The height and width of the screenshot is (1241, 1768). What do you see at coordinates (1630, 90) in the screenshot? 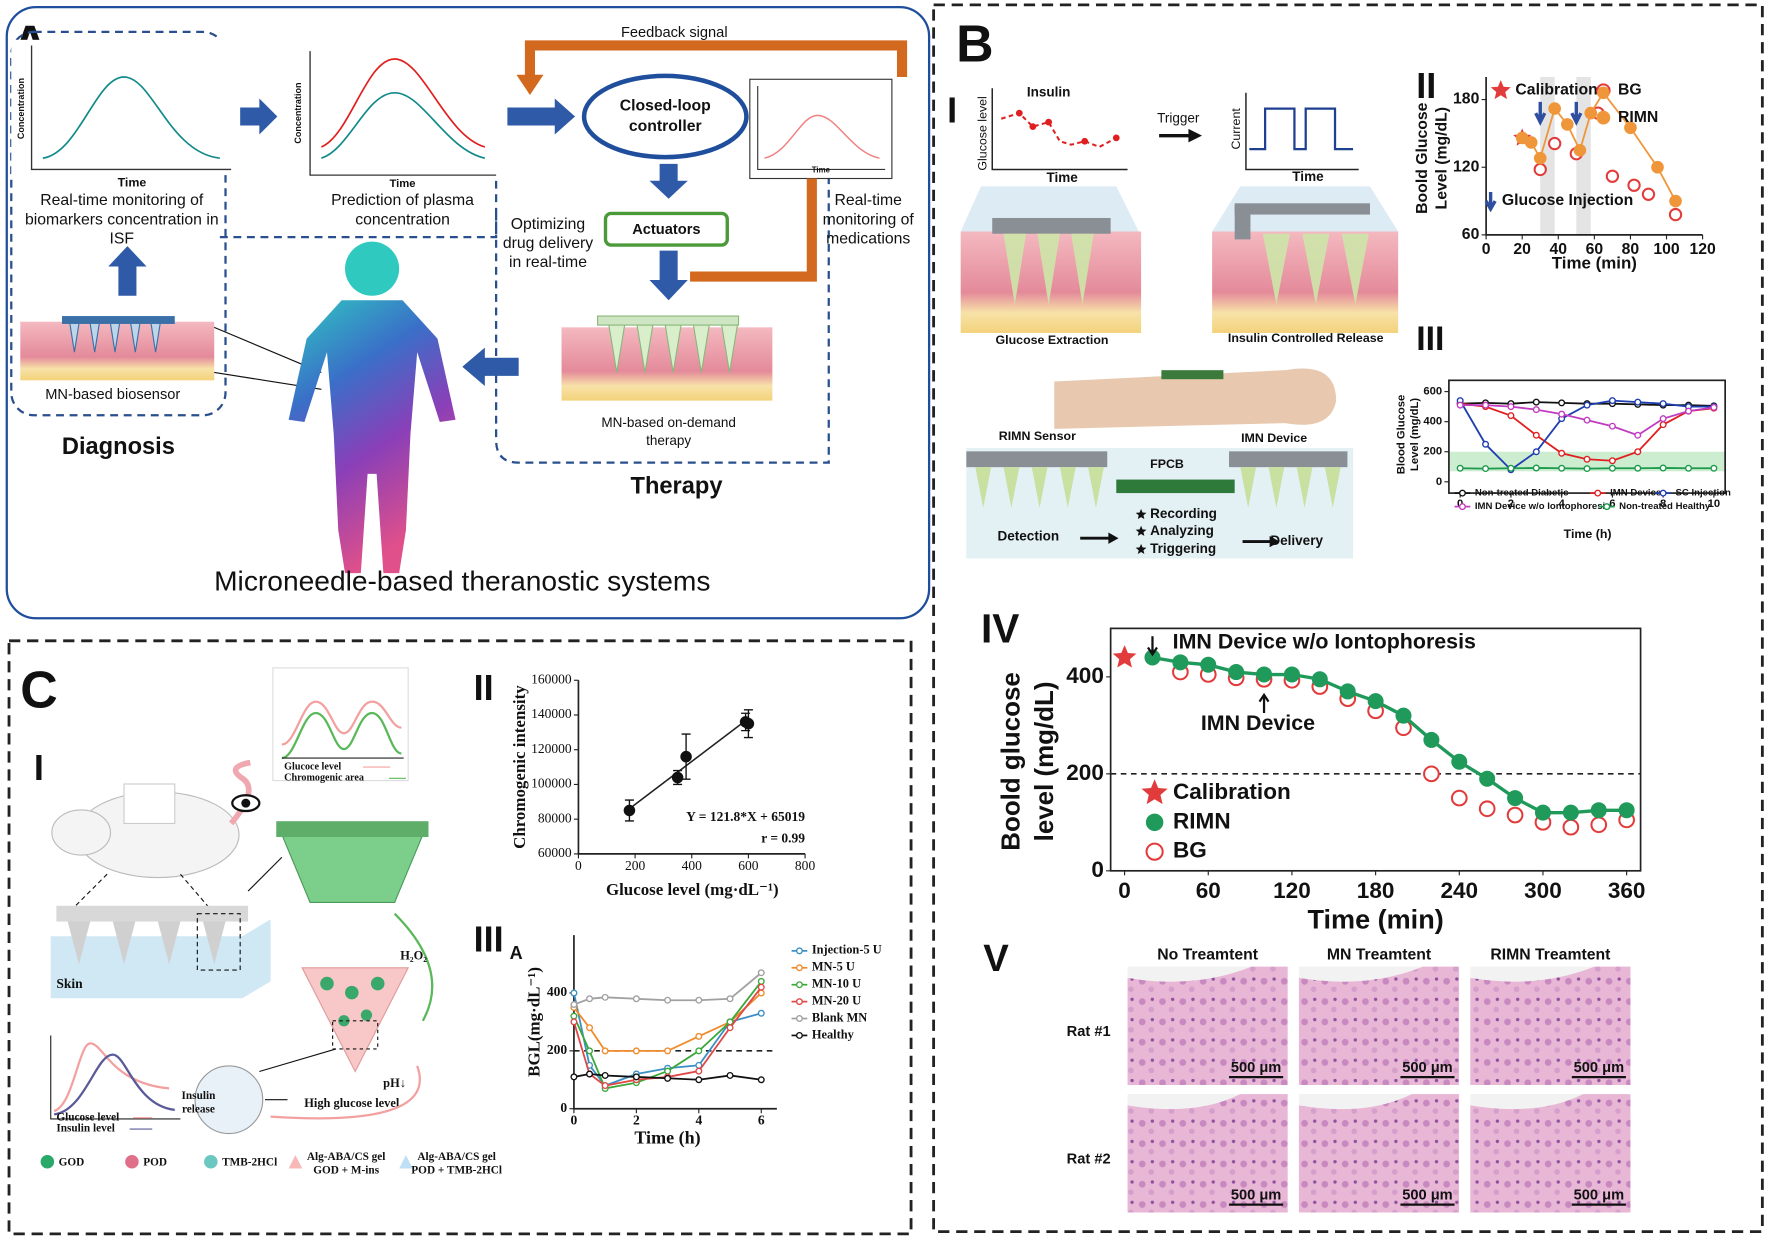
I see `legend-label: BG` at bounding box center [1630, 90].